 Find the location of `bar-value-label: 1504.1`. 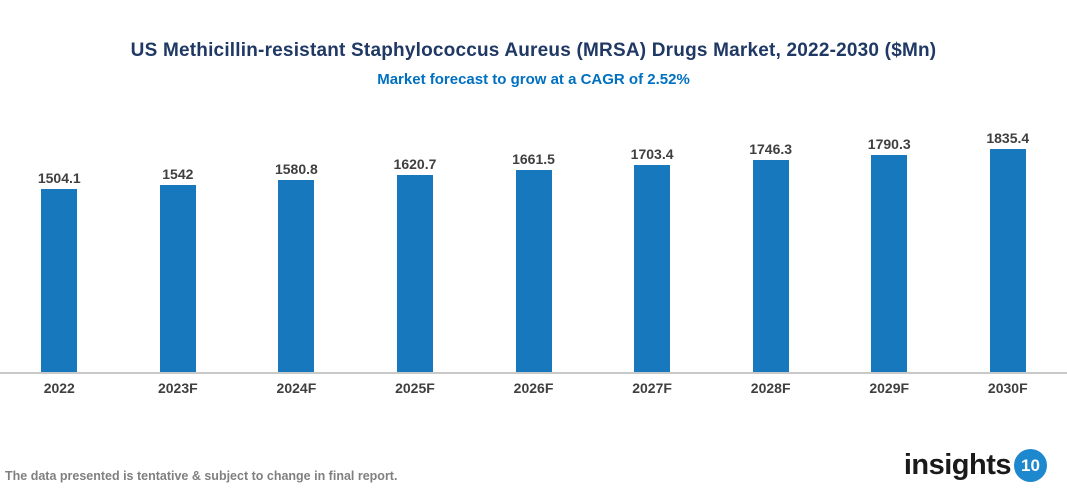

bar-value-label: 1504.1 is located at coordinates (59, 178).